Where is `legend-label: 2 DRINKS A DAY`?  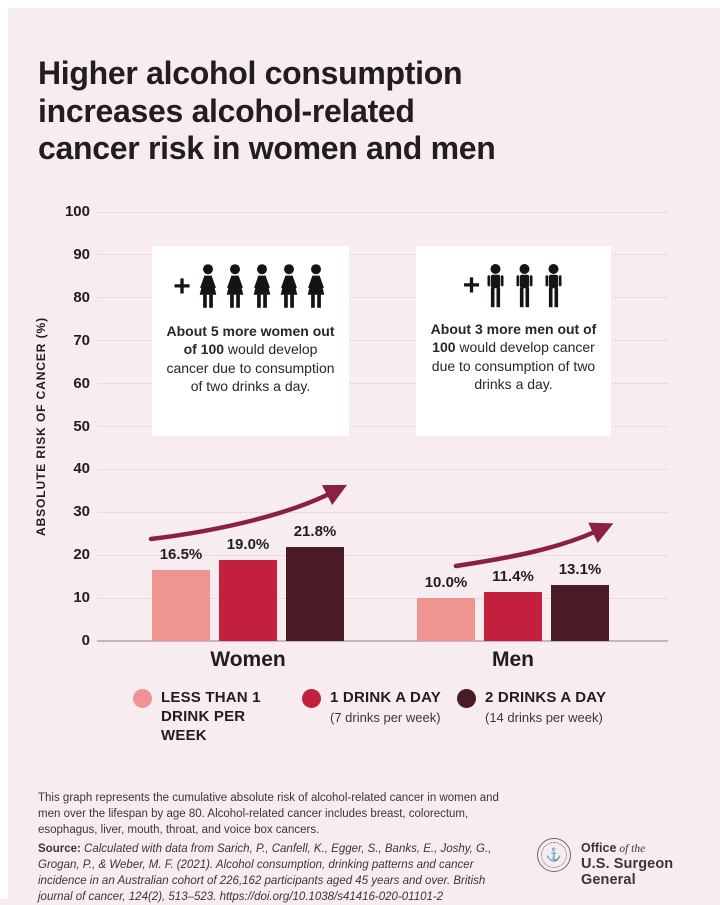 legend-label: 2 DRINKS A DAY is located at coordinates (546, 697).